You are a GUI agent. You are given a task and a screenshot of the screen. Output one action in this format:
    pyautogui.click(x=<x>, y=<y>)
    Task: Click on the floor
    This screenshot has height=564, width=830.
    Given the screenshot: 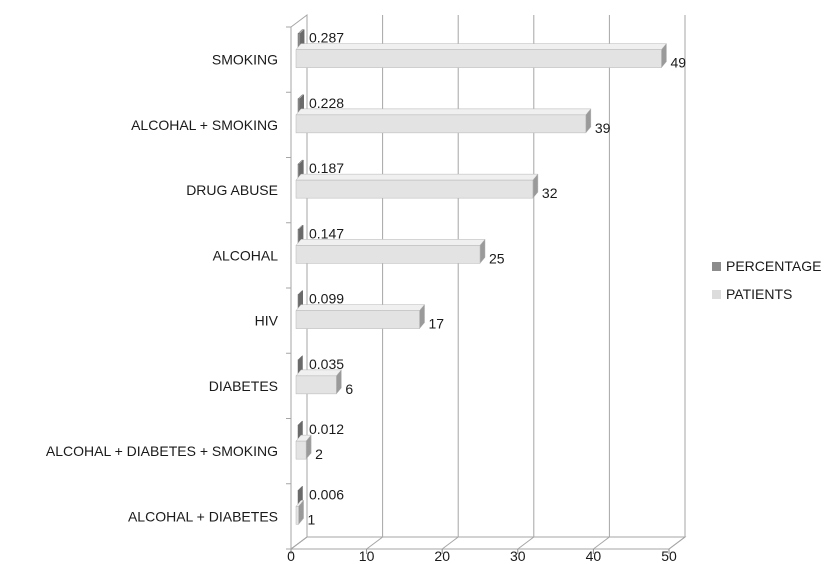 What is the action you would take?
    pyautogui.click(x=488, y=543)
    